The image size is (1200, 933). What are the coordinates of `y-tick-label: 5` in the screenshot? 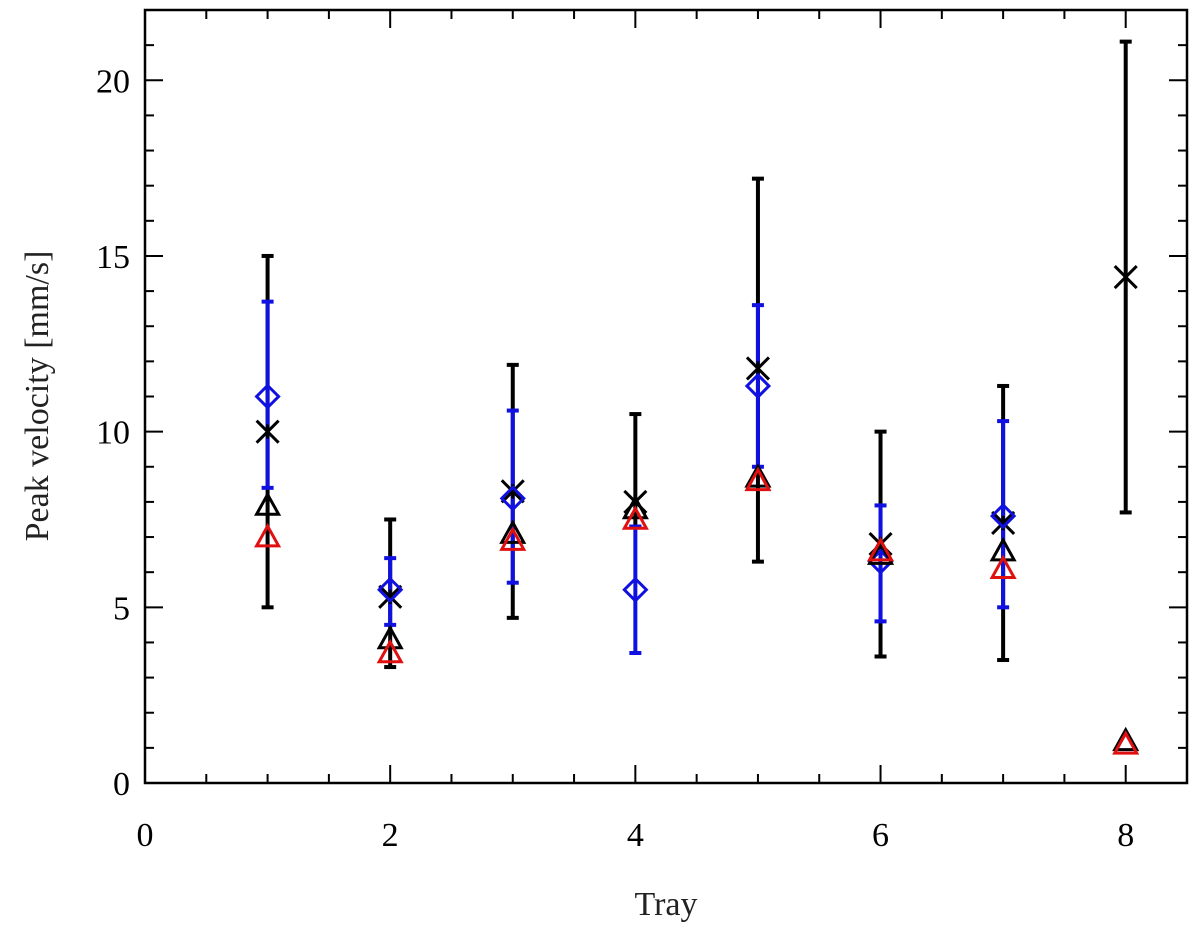 It's located at (121, 608).